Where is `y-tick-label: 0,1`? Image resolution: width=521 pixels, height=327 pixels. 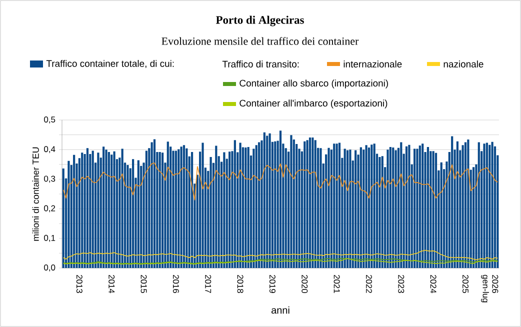 y-tick-label: 0,1 is located at coordinates (50, 238).